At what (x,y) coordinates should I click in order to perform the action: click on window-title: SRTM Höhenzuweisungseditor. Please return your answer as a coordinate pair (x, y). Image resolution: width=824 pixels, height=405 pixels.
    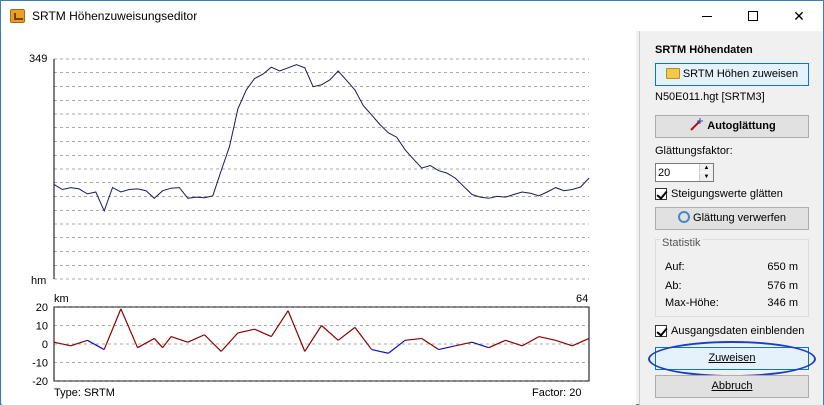
    Looking at the image, I should click on (115, 16).